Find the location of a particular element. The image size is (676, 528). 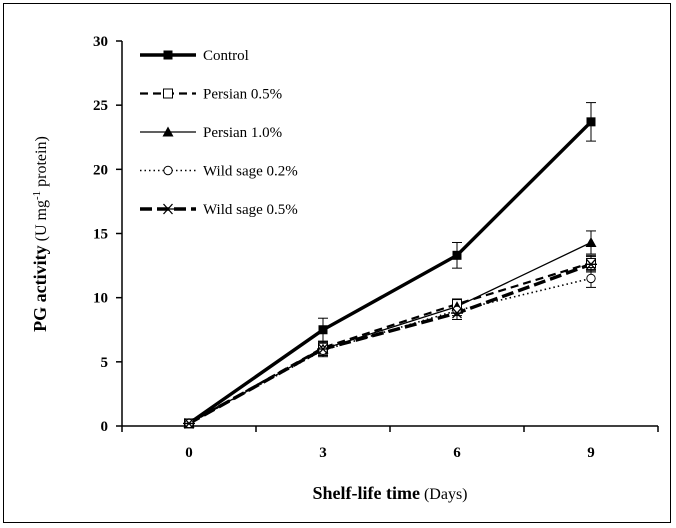

x-tick-label: 3 is located at coordinates (323, 453).